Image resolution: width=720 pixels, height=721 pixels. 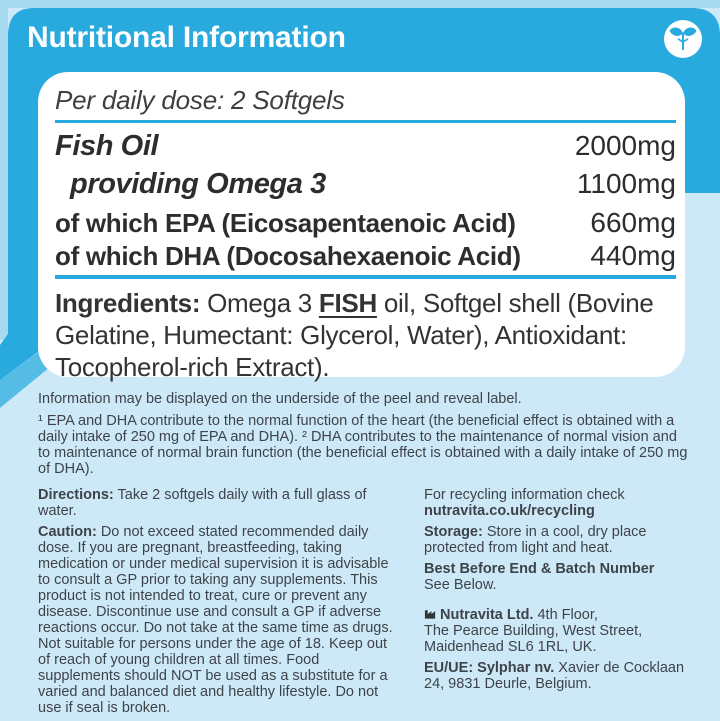 I want to click on factory-icon, so click(x=430, y=614).